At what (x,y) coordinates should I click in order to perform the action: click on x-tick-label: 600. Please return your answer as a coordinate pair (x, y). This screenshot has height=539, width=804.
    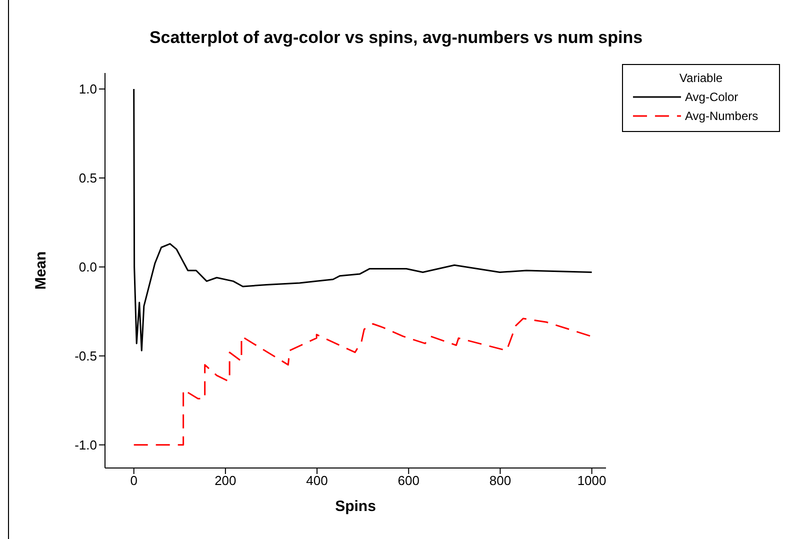
    Looking at the image, I should click on (409, 480).